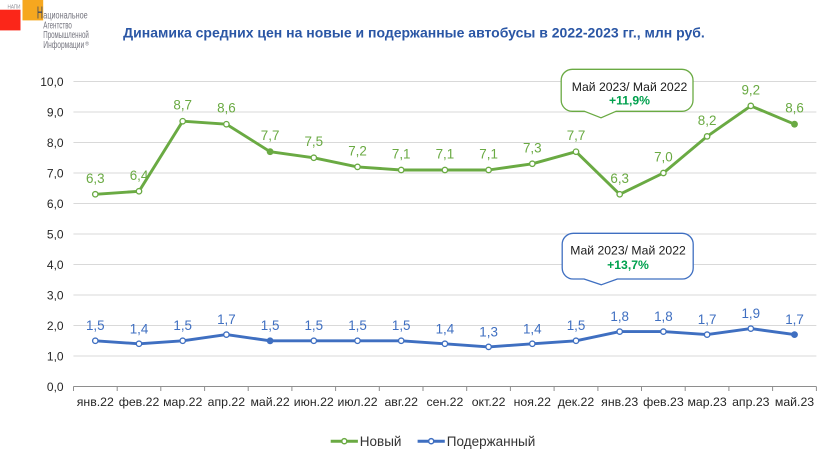 The height and width of the screenshot is (454, 820). Describe the element at coordinates (532, 147) in the screenshot. I see `svg-text: 7,3` at that location.